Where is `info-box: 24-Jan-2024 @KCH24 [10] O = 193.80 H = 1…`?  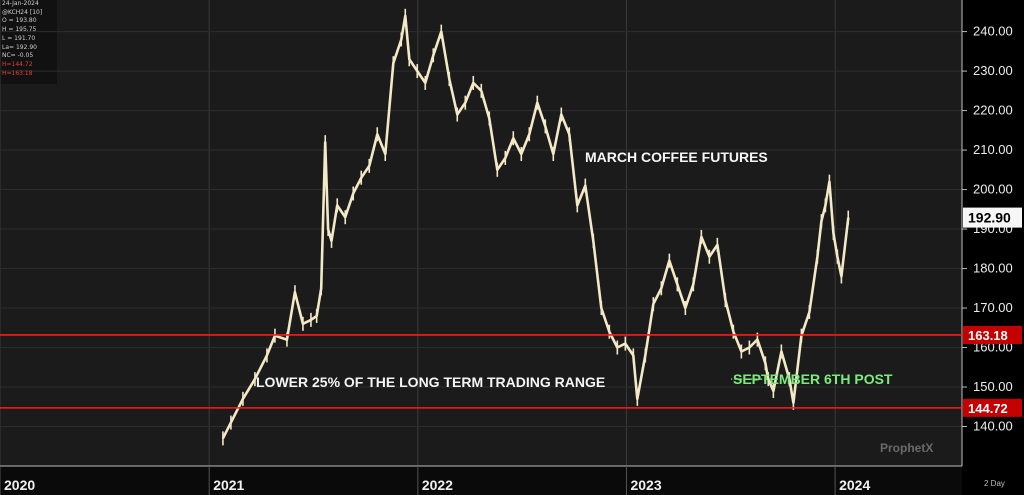 info-box: 24-Jan-2024 @KCH24 [10] O = 193.80 H = 1… is located at coordinates (22, 39).